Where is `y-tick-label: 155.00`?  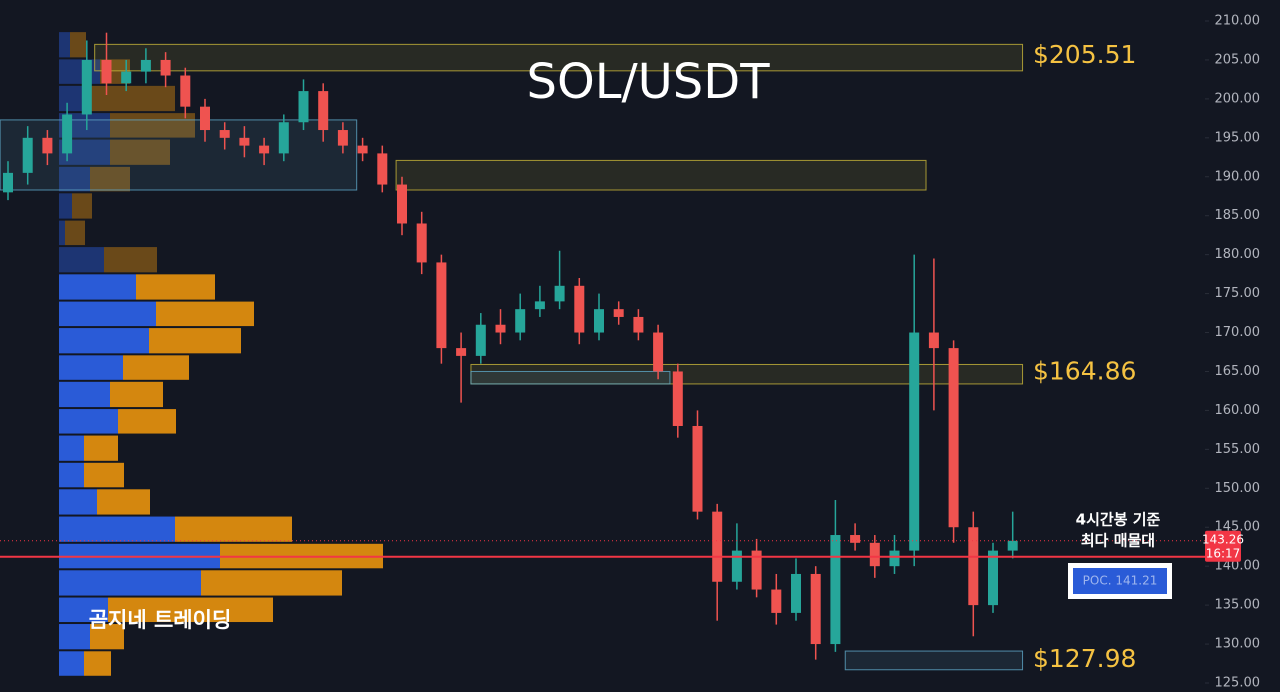 y-tick-label: 155.00 is located at coordinates (1238, 449).